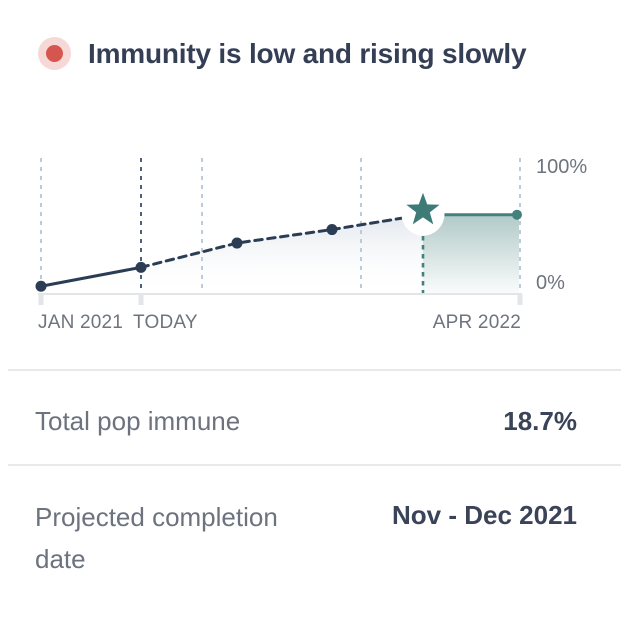 The width and height of the screenshot is (629, 630). What do you see at coordinates (476, 322) in the screenshot?
I see `x-axis-label-apr-2022: APR 2022` at bounding box center [476, 322].